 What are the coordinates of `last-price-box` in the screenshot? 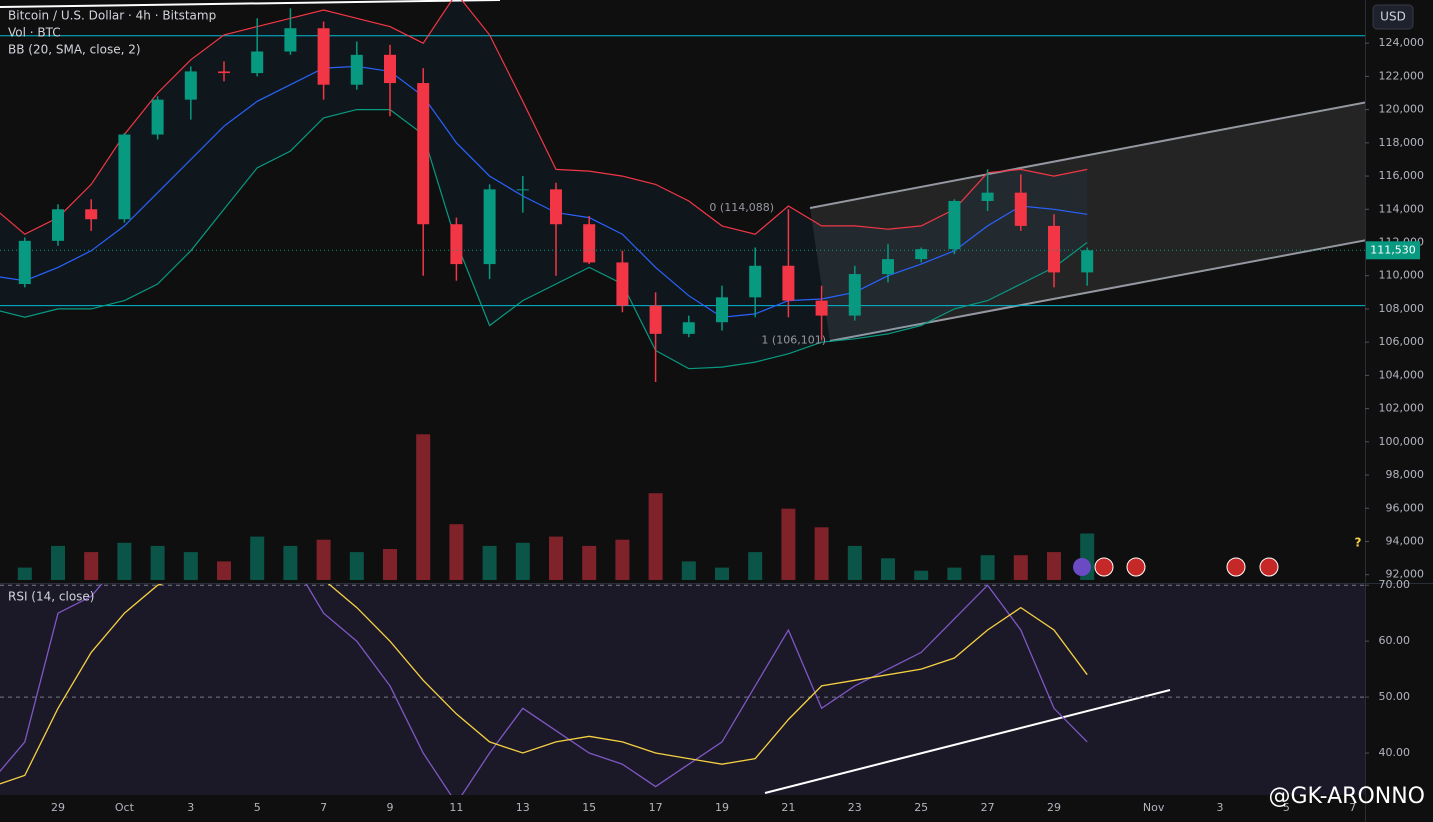 It's located at (1393, 250).